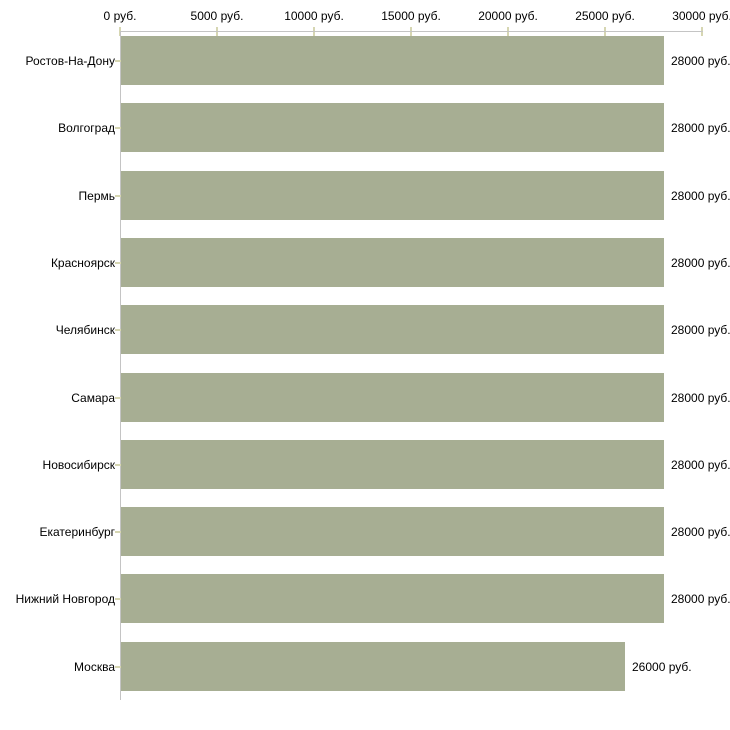 This screenshot has width=730, height=730. What do you see at coordinates (96, 195) in the screenshot?
I see `y-axis-category-label: Пермь` at bounding box center [96, 195].